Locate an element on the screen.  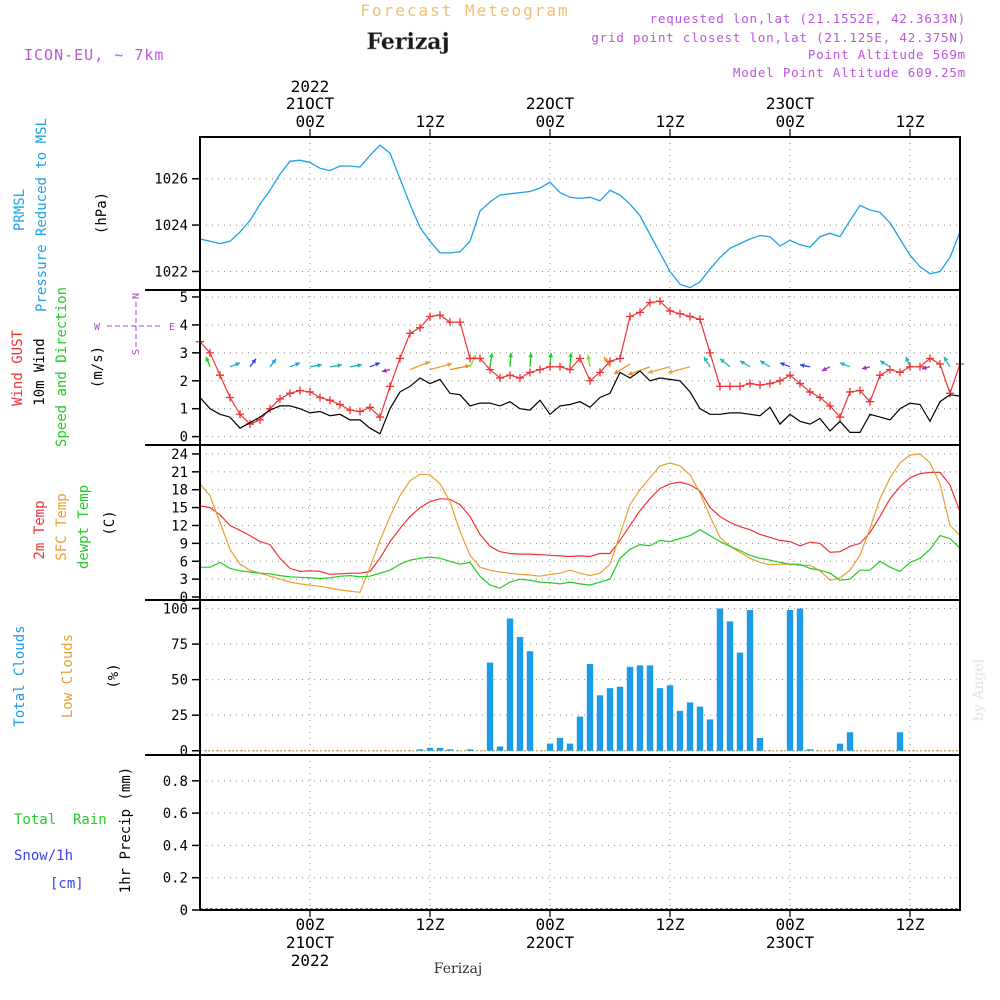
point-altitude: Point Altitude 569m is located at coordinates (887, 54).